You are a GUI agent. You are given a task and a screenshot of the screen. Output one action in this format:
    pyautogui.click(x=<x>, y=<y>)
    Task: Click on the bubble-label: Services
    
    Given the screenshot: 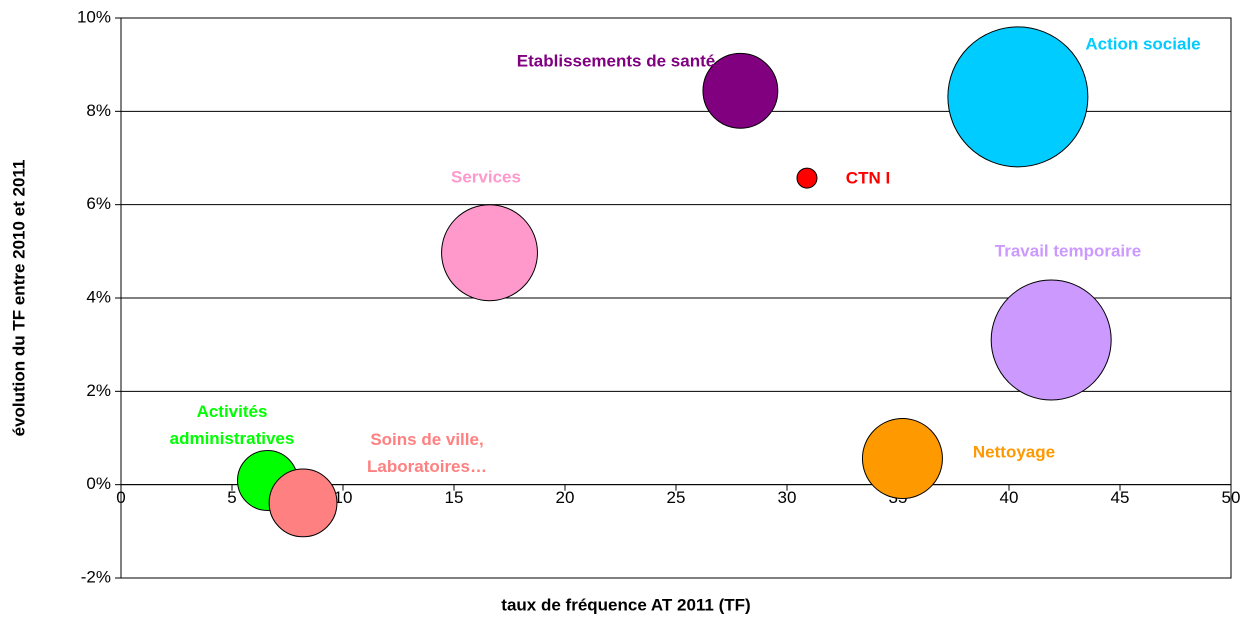 What is the action you would take?
    pyautogui.click(x=486, y=177)
    